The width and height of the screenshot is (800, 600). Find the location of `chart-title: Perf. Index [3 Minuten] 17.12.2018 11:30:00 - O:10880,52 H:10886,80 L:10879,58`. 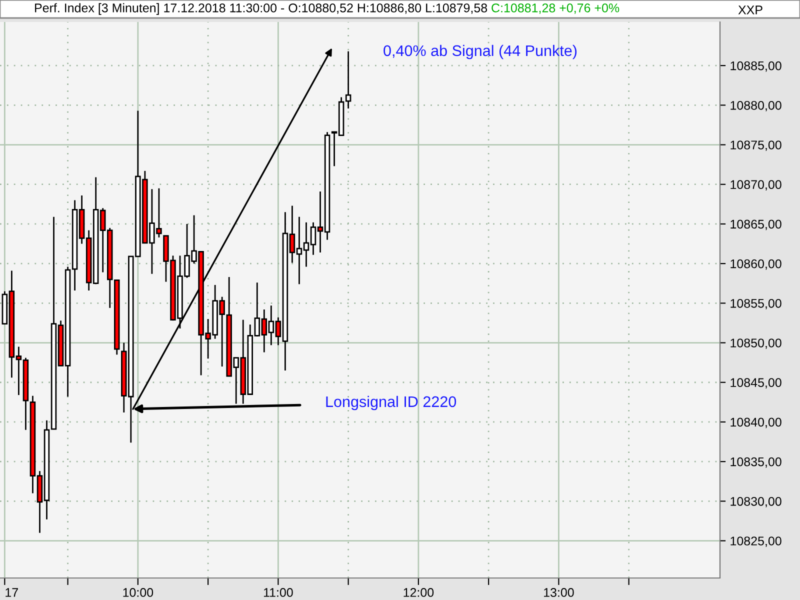

chart-title: Perf. Index [3 Minuten] 17.12.2018 11:30:00 - O:10880,52 H:10886,80 L:10879,58 is located at coordinates (261, 9).